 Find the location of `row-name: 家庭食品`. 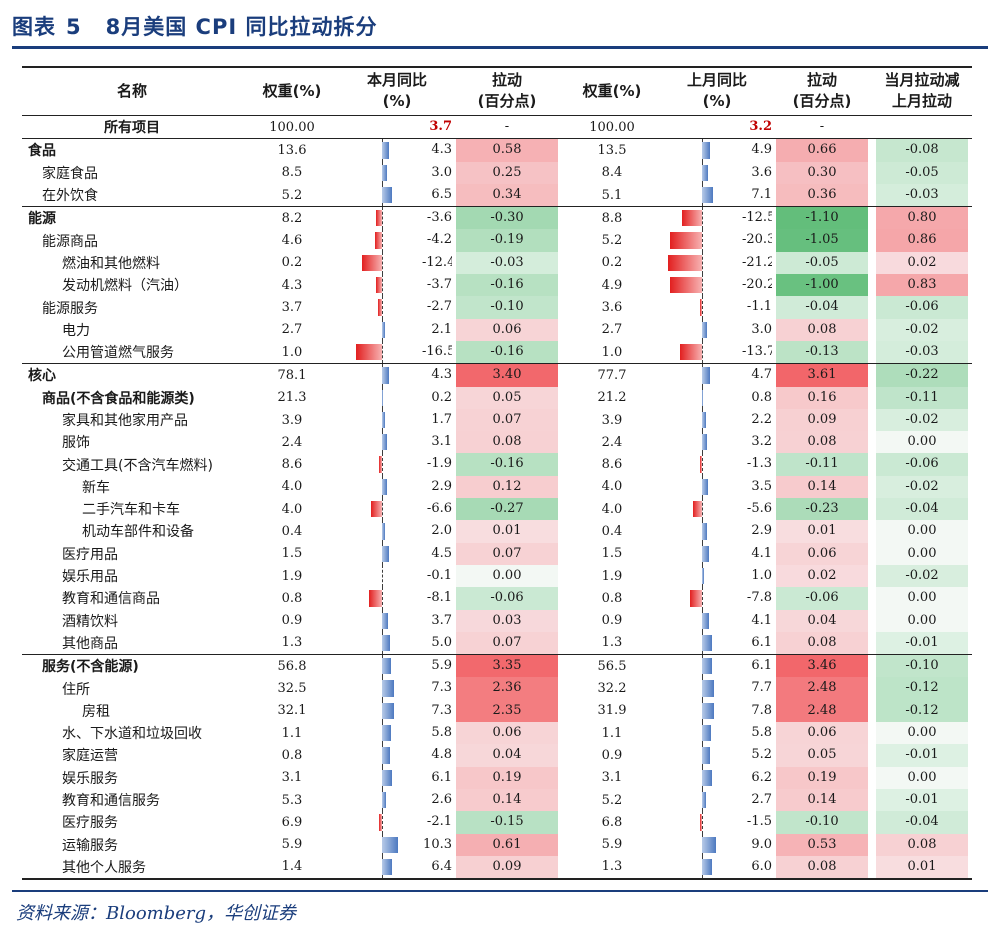

row-name: 家庭食品 is located at coordinates (70, 173).